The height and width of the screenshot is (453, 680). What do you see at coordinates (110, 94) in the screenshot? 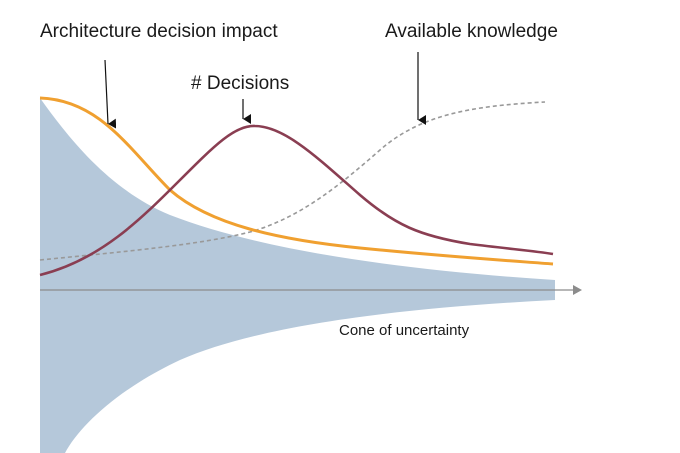
I see `arrow-down-icon` at bounding box center [110, 94].